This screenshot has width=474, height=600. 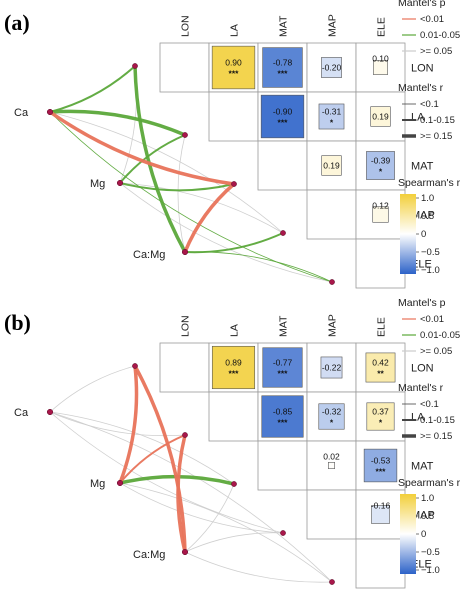 What do you see at coordinates (284, 26) in the screenshot?
I see `col-header-mat: MAT` at bounding box center [284, 26].